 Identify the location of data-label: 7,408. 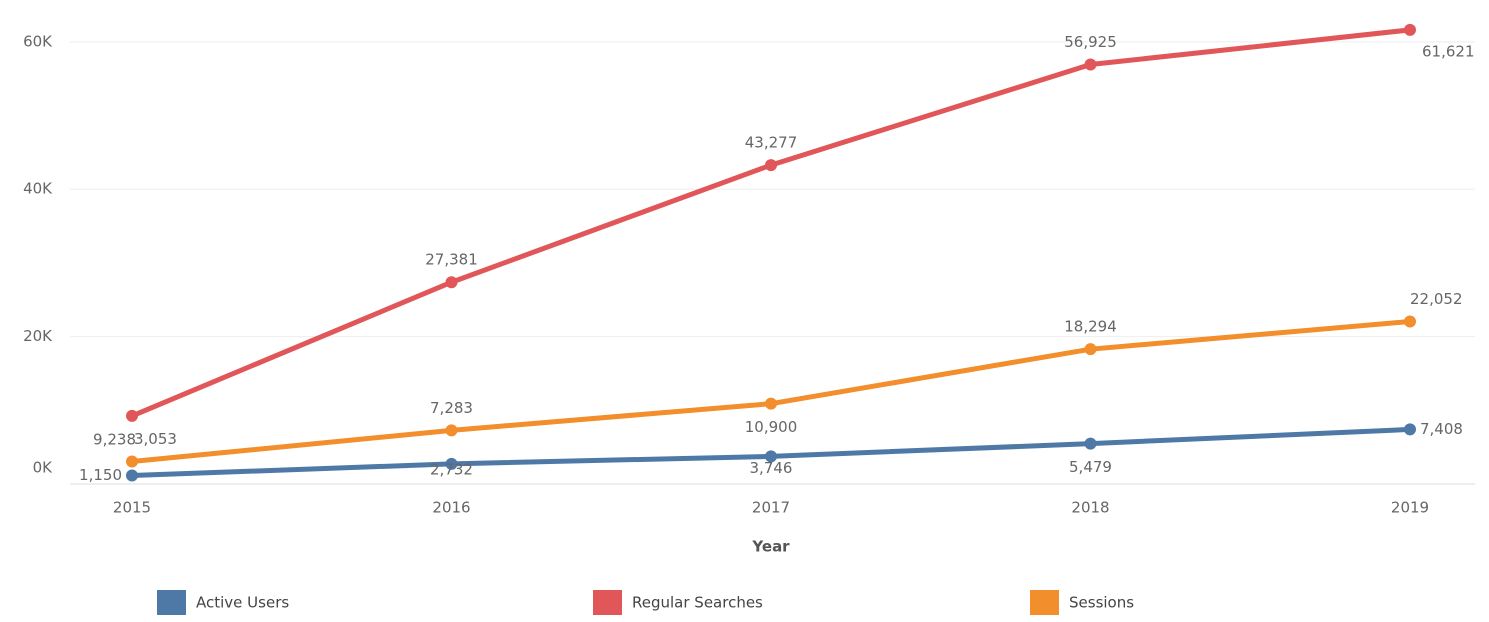
(1441, 429).